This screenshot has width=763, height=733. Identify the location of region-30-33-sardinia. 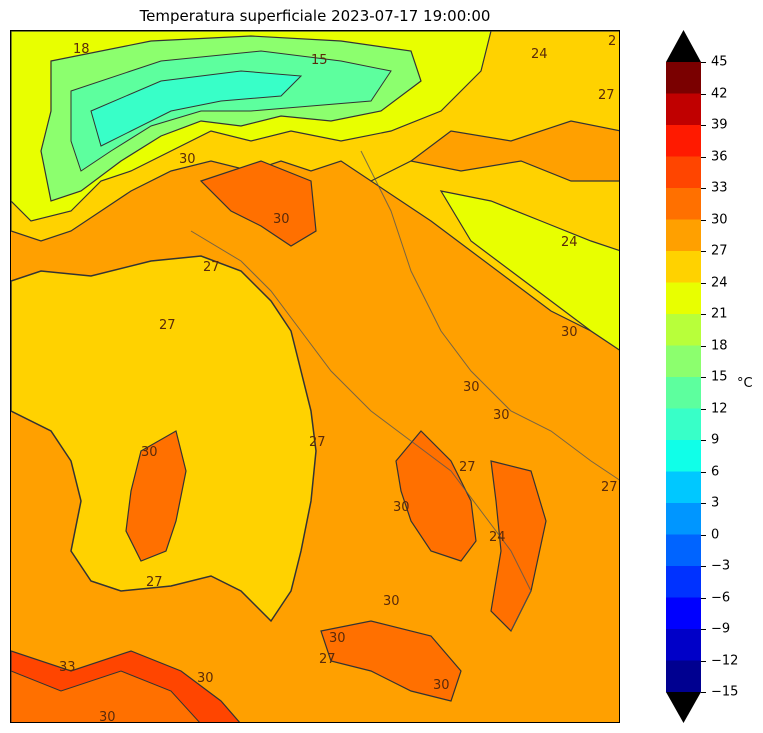
(156, 496).